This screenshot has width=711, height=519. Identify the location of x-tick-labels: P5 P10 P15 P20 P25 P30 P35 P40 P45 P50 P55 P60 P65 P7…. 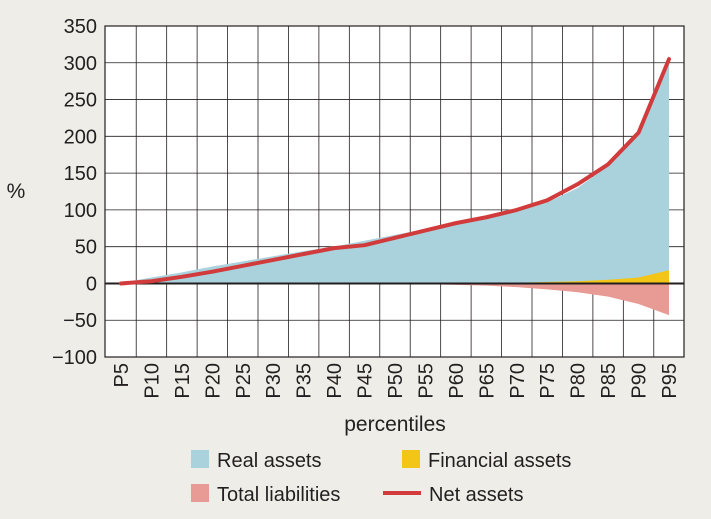
(396, 381).